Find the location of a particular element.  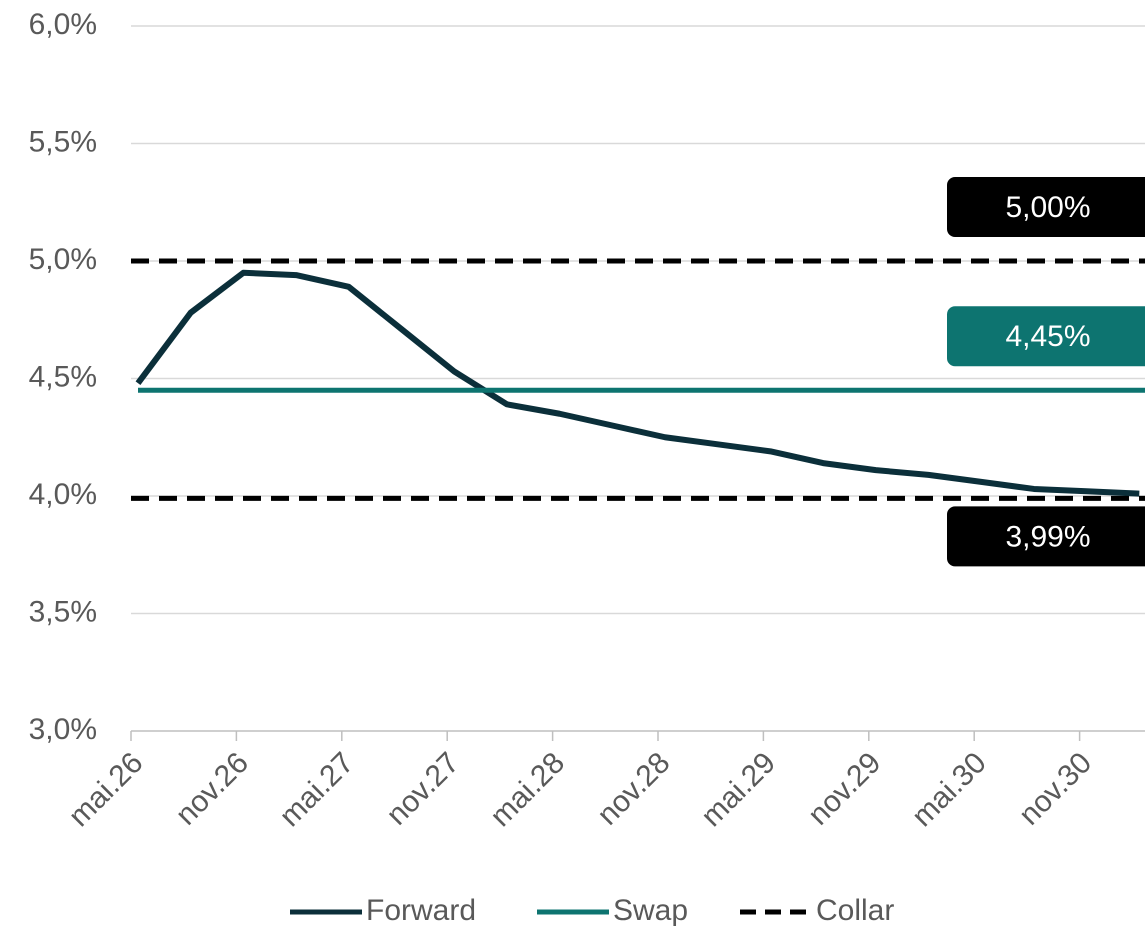

value-label: 5,00% is located at coordinates (1047, 207).